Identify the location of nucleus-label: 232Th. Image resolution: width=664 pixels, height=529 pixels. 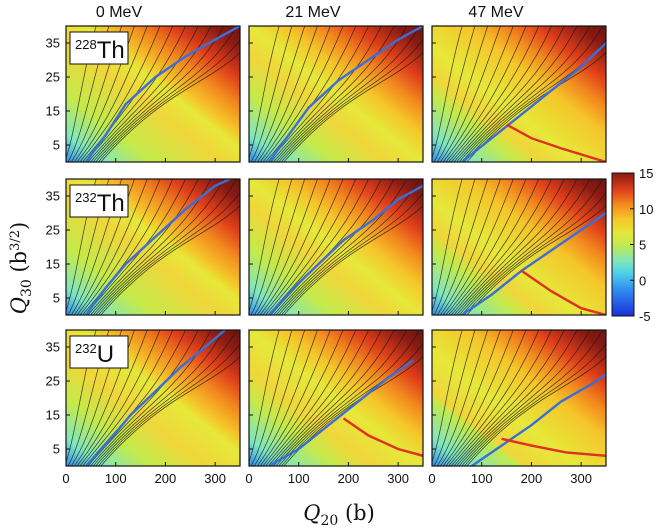
(100, 203).